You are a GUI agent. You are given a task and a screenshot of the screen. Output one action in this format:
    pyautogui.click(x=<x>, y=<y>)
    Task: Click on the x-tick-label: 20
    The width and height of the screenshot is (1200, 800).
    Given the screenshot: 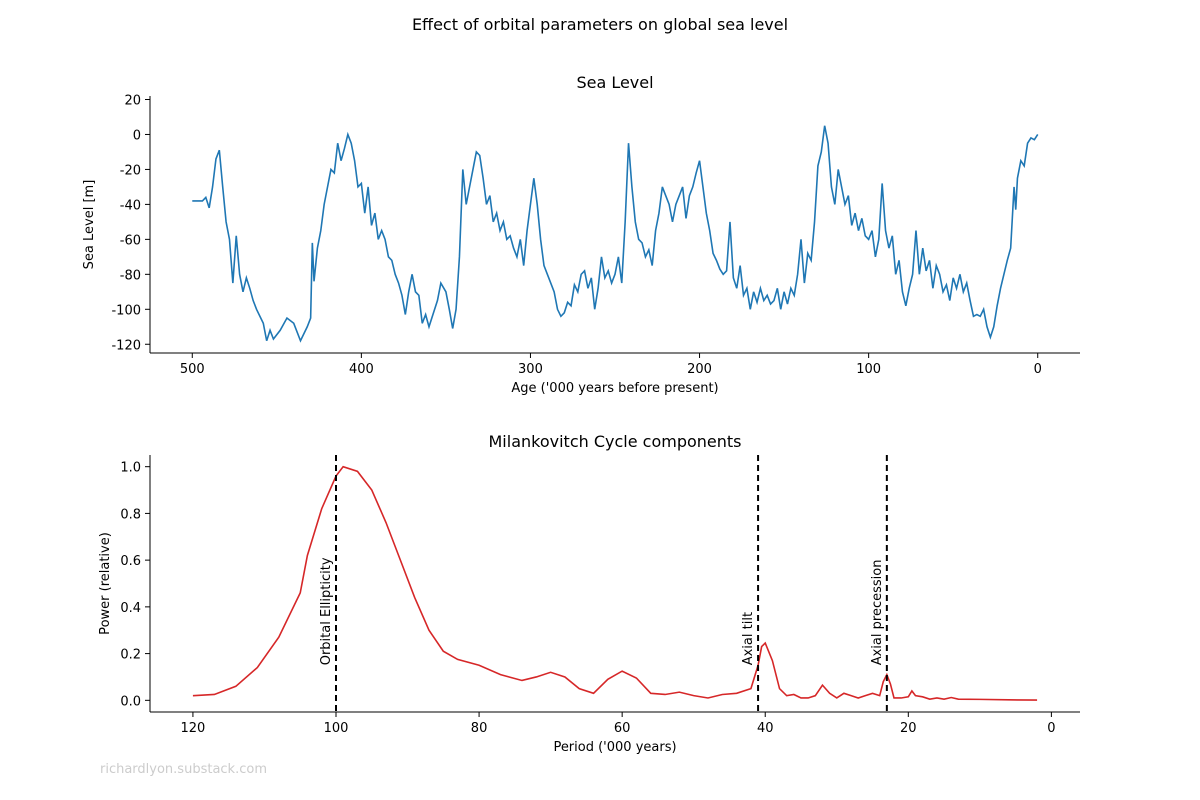 What is the action you would take?
    pyautogui.click(x=908, y=728)
    